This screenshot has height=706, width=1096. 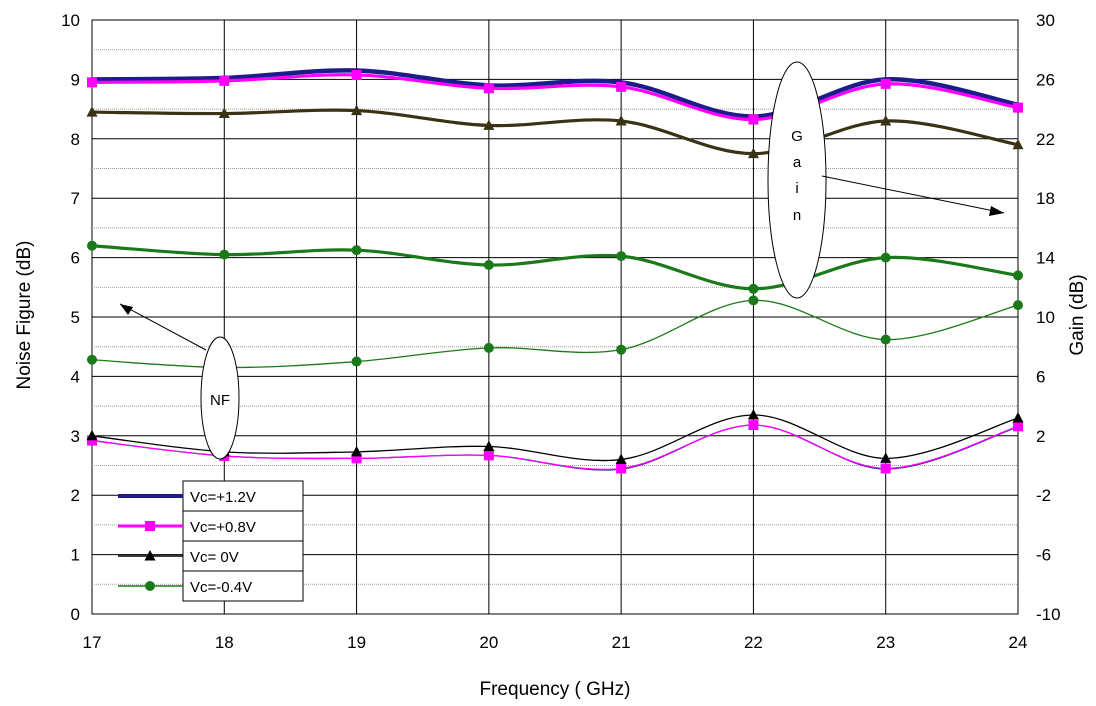 I want to click on gain-letter-i: i, so click(x=796, y=188).